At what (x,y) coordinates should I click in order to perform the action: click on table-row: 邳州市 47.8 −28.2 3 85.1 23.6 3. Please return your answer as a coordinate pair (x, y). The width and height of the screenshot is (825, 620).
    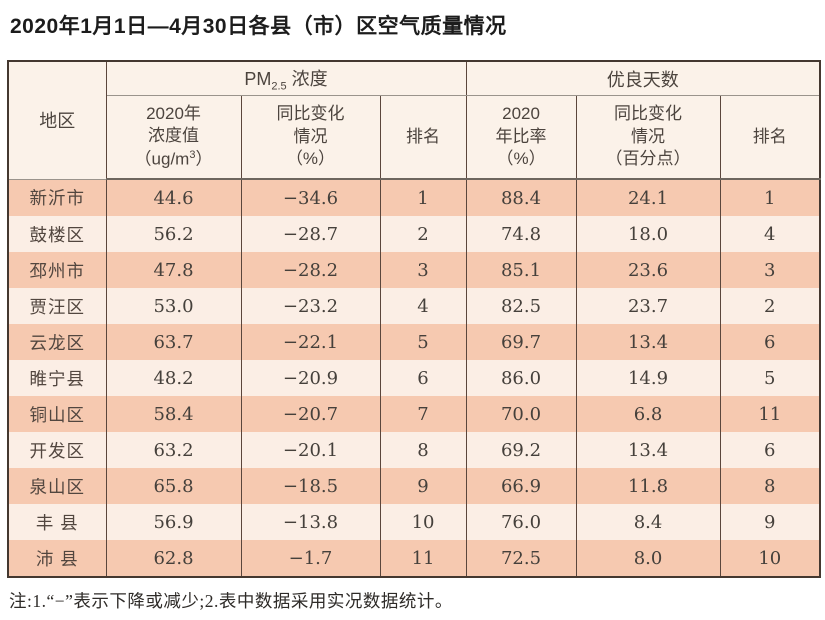
    Looking at the image, I should click on (414, 270).